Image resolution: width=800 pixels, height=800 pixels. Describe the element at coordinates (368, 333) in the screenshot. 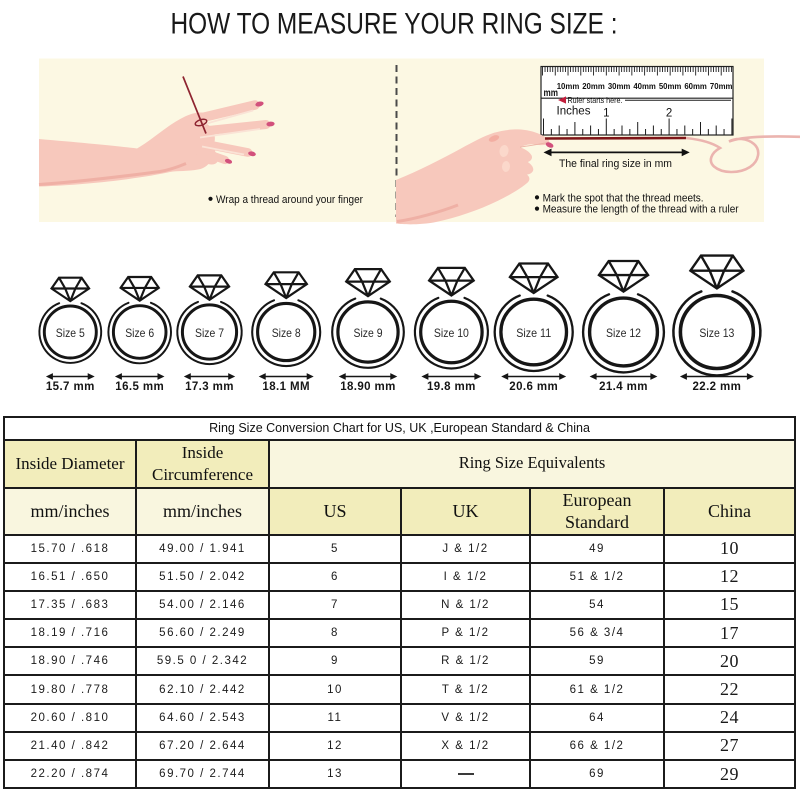

I see `svg-text: Size 9` at that location.